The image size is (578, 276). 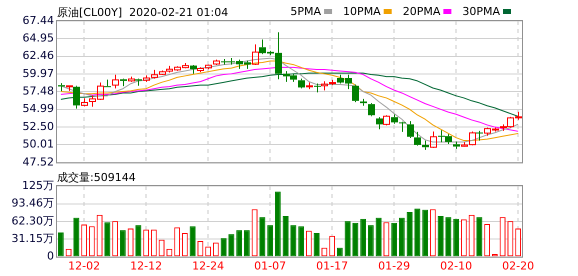 What do you see at coordinates (421, 11) in the screenshot?
I see `legend-label: 20PMA` at bounding box center [421, 11].